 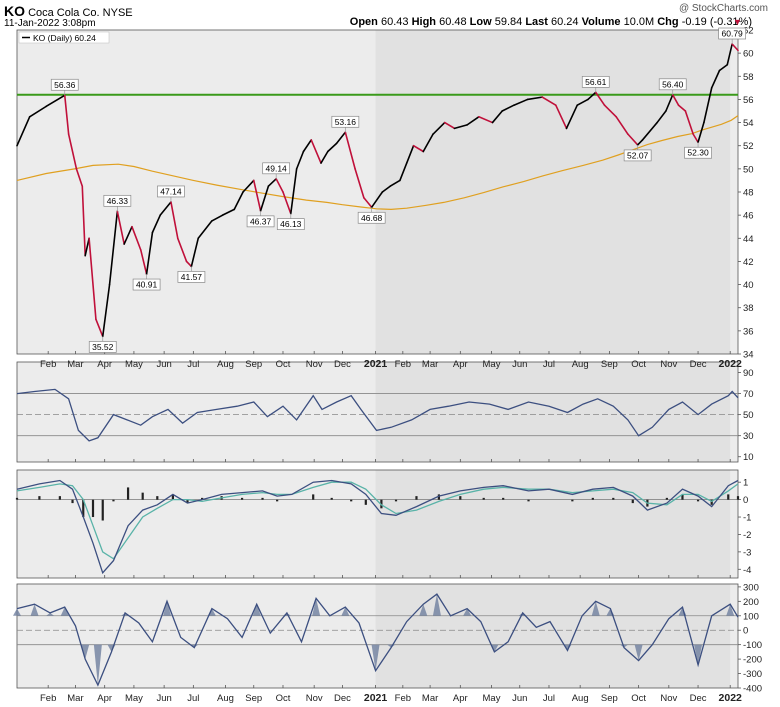 I want to click on ticker-symbol: KO, so click(x=14, y=11).